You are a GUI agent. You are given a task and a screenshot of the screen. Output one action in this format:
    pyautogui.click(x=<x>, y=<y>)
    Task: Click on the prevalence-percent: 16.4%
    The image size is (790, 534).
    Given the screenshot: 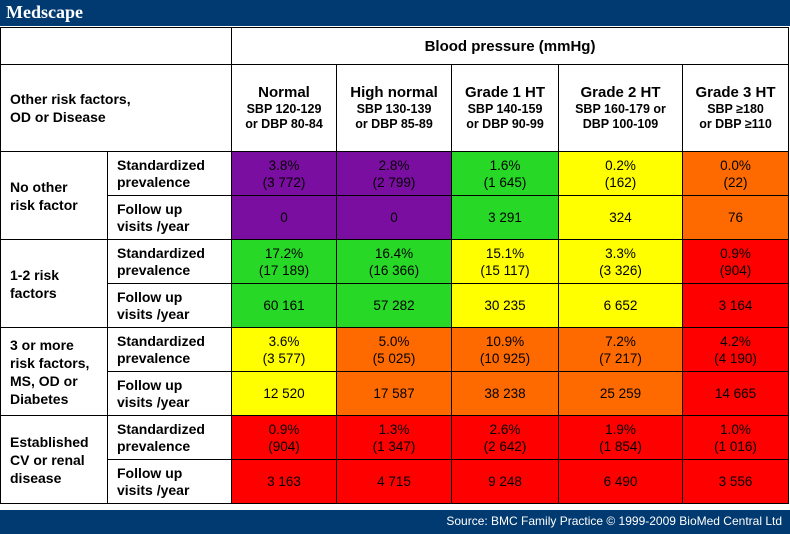 What is the action you would take?
    pyautogui.click(x=394, y=253)
    